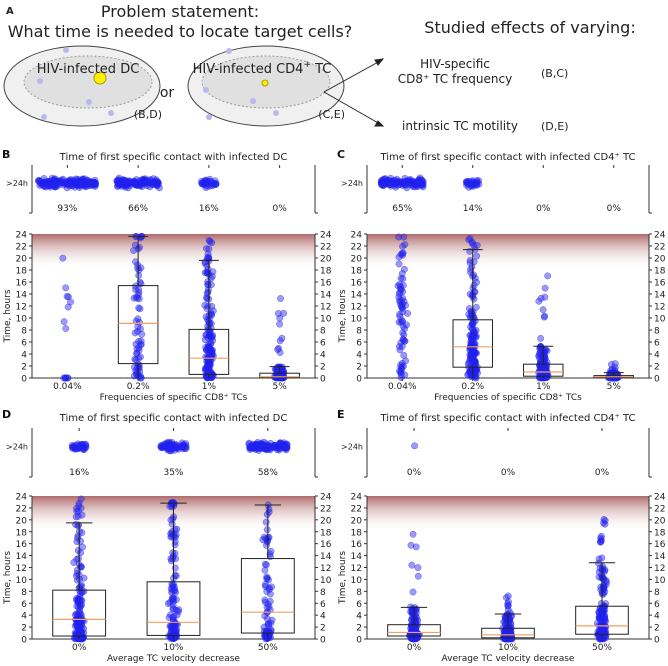  I want to click on box-plot, so click(279, 372).